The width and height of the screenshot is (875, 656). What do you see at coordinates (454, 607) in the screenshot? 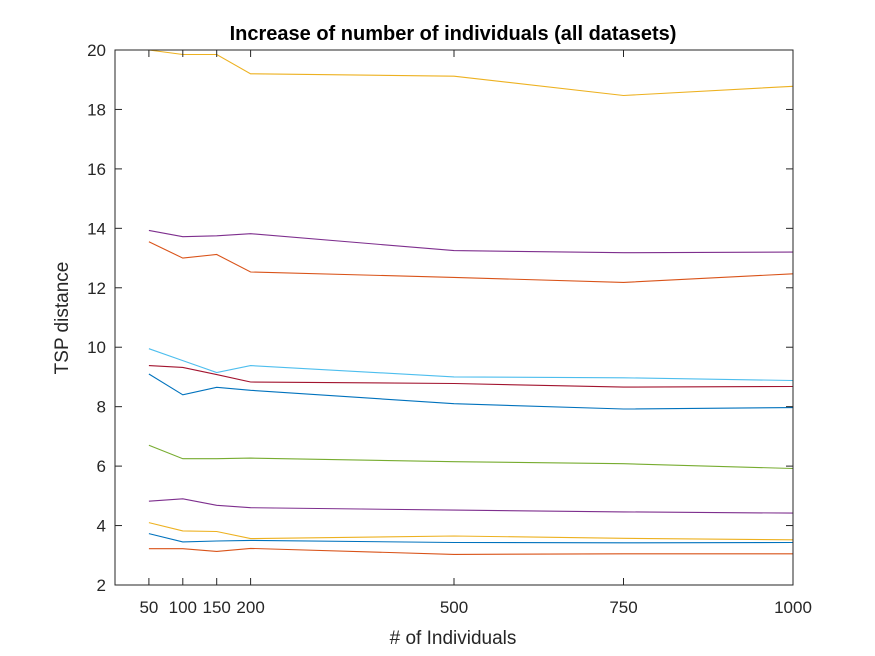
I see `x-tick-label: 500` at bounding box center [454, 607].